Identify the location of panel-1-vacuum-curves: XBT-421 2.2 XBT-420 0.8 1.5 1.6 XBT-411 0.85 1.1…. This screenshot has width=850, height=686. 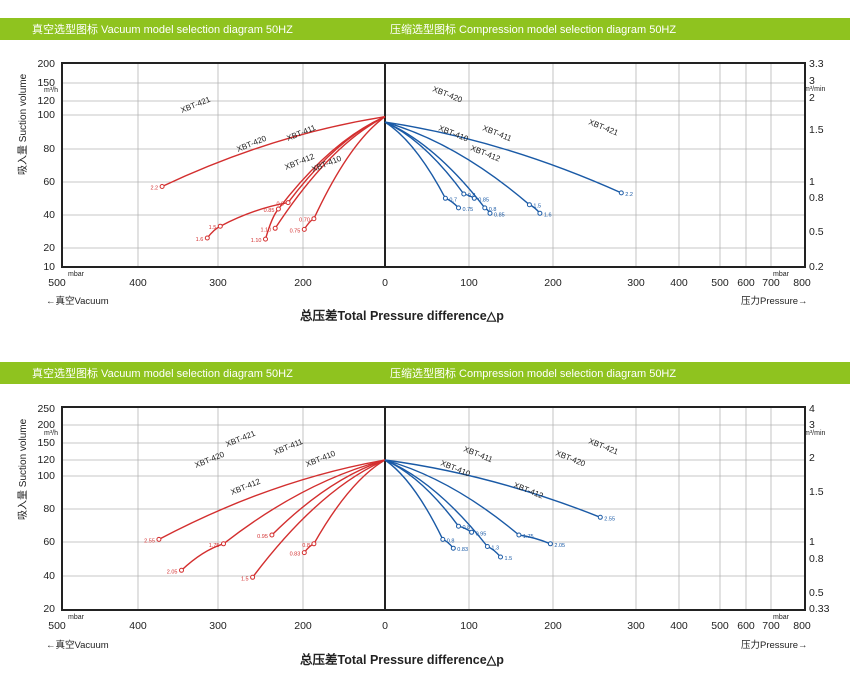
(268, 169).